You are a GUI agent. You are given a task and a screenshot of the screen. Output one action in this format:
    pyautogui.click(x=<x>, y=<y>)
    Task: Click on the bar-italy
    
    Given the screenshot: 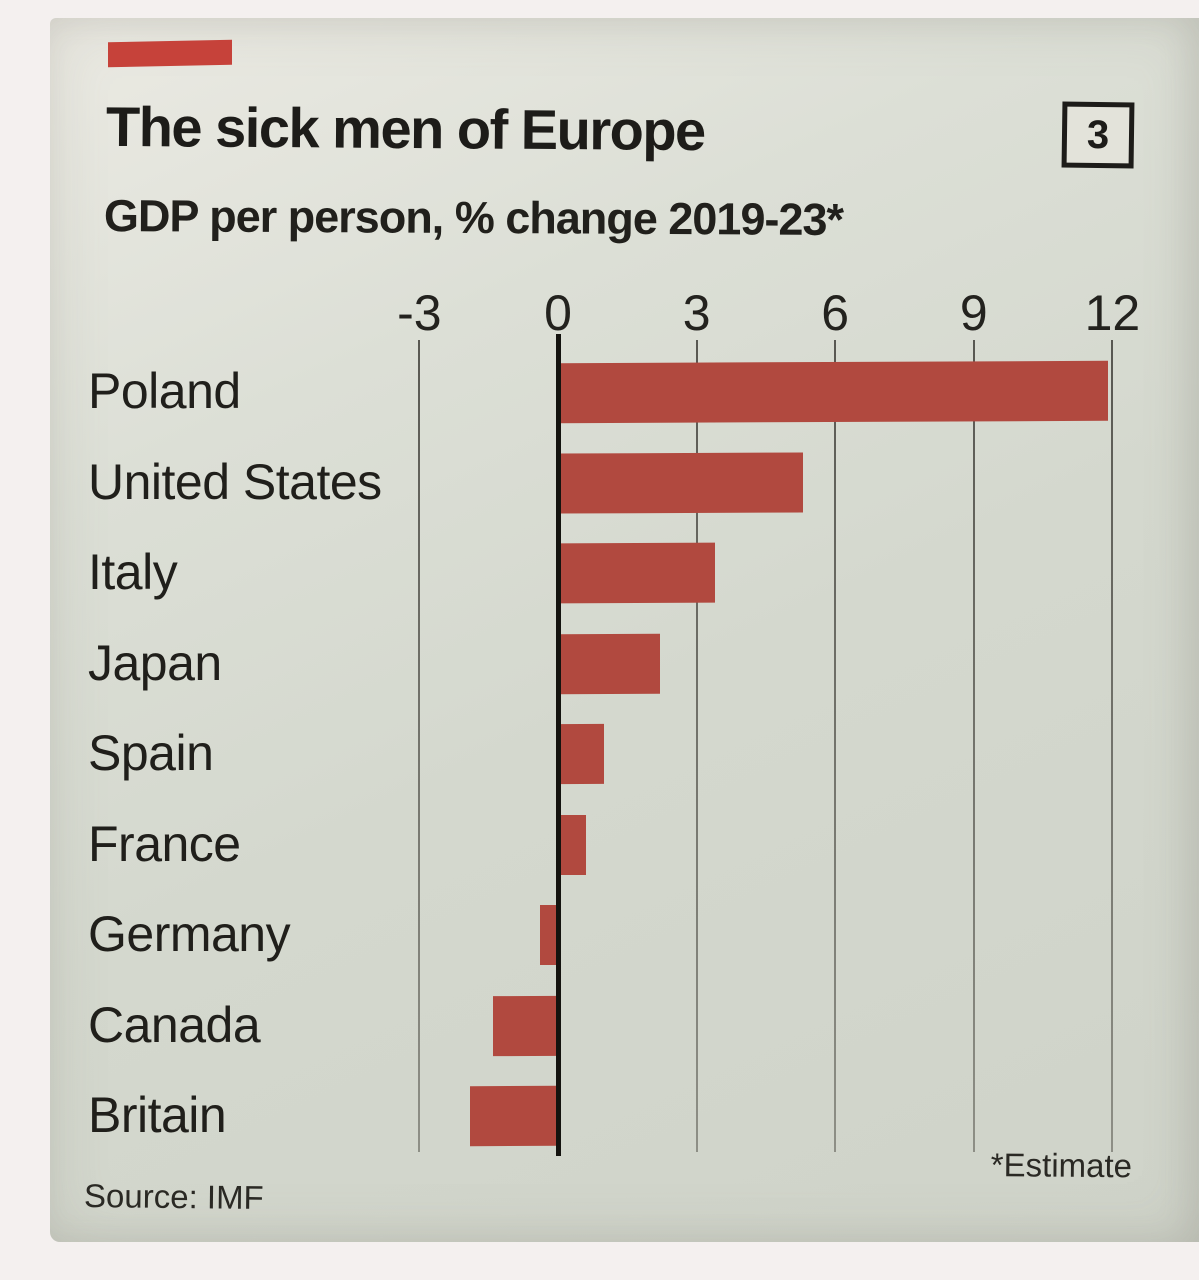 What is the action you would take?
    pyautogui.click(x=637, y=573)
    